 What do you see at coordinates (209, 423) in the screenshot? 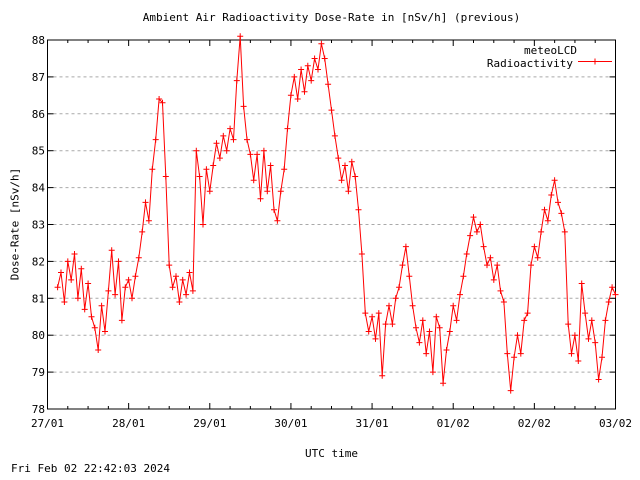
I see `x-tick-label: 29/01` at bounding box center [209, 423].